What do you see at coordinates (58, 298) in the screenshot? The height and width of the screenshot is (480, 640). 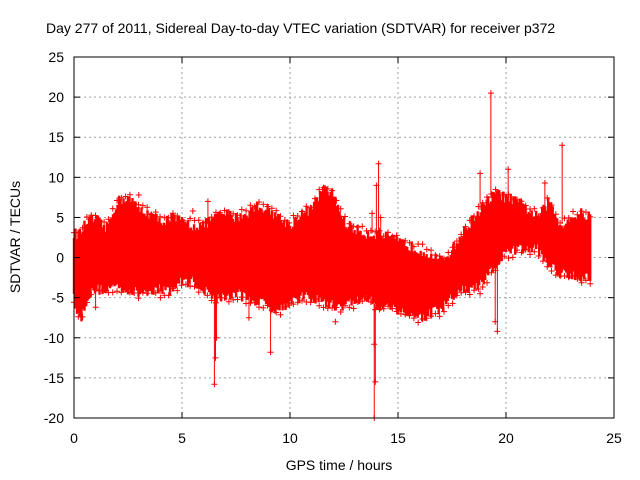 I see `y-tick-label: -5` at bounding box center [58, 298].